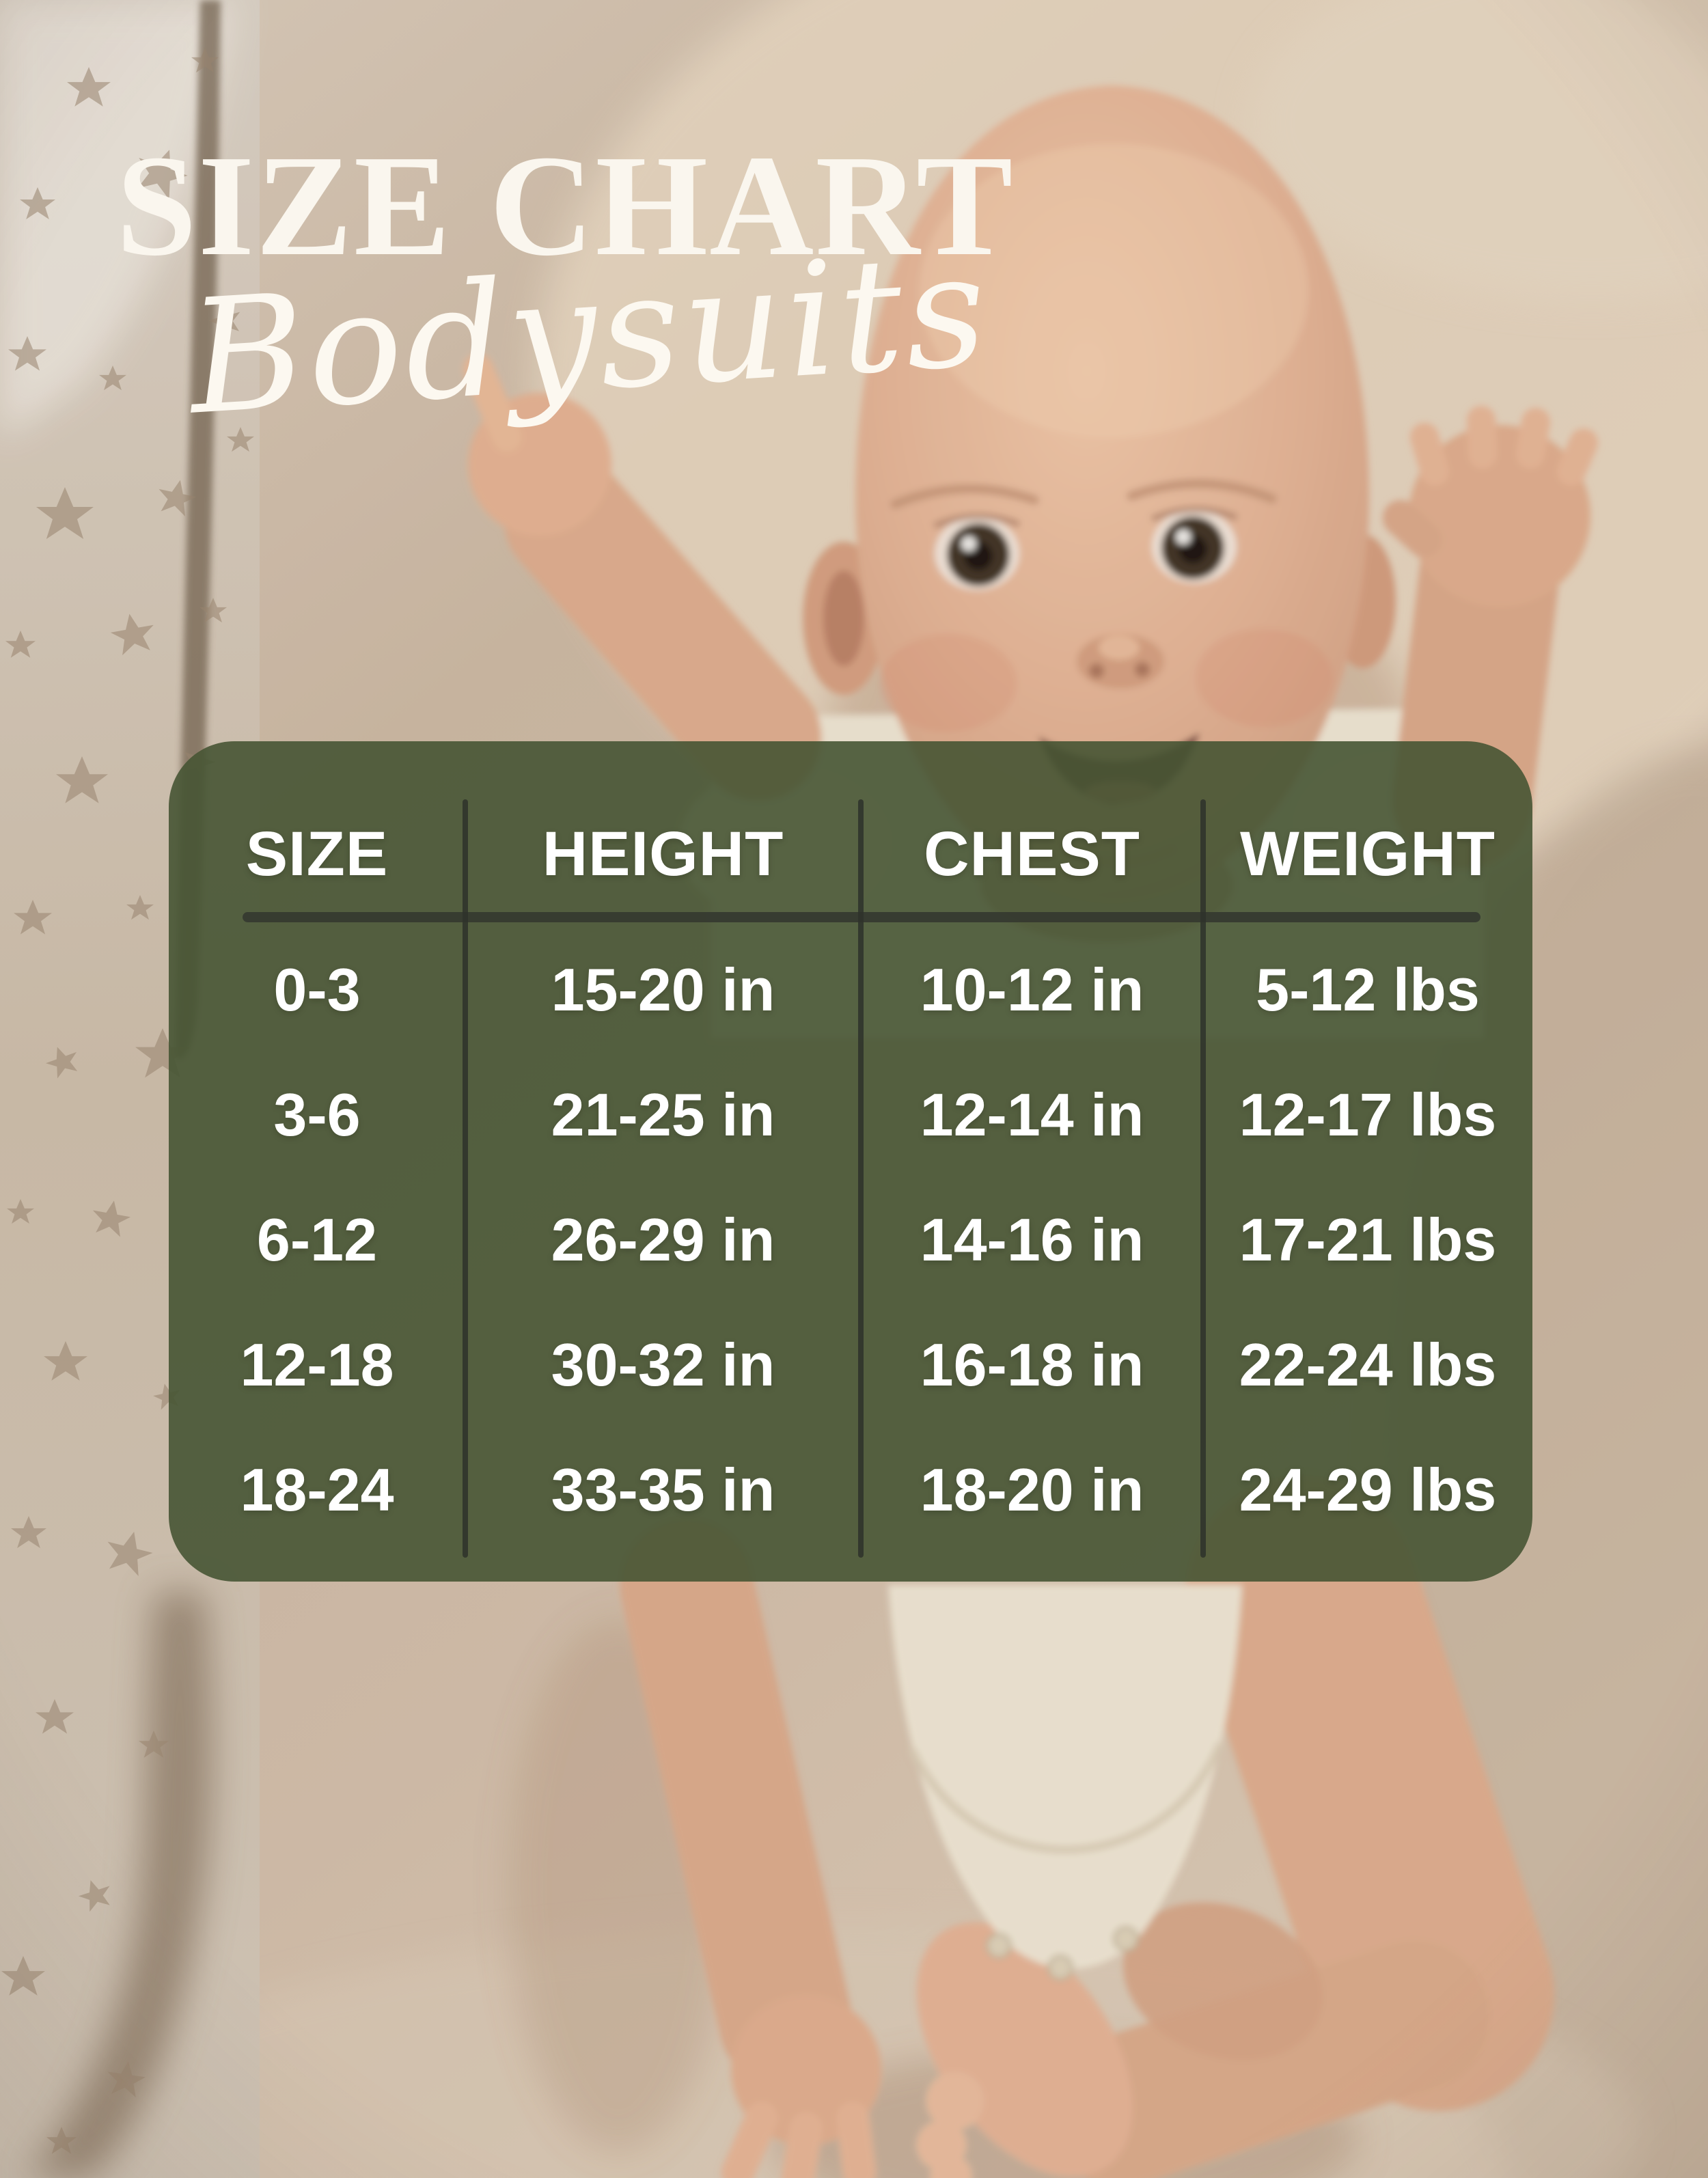  What do you see at coordinates (663, 989) in the screenshot?
I see `cell-row0-height: 15-20 in` at bounding box center [663, 989].